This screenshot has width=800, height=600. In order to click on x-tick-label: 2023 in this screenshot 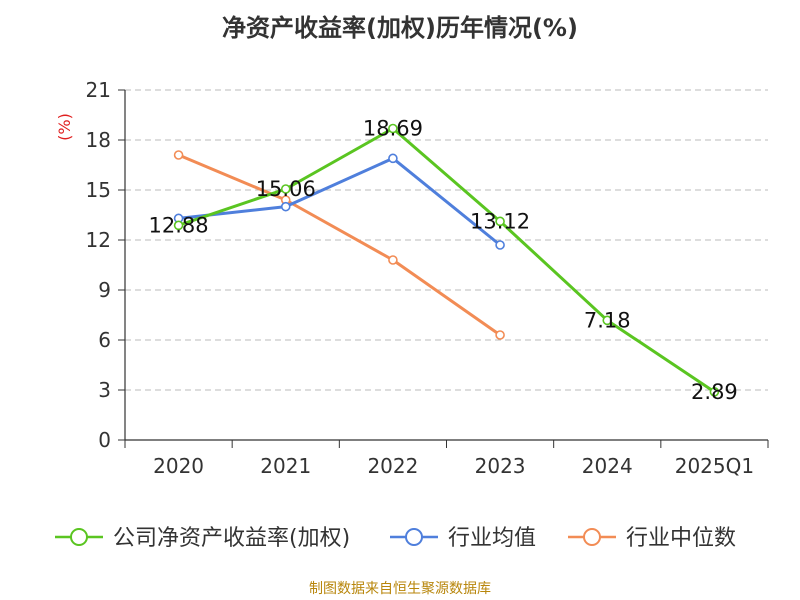, I will do `click(500, 466)`.